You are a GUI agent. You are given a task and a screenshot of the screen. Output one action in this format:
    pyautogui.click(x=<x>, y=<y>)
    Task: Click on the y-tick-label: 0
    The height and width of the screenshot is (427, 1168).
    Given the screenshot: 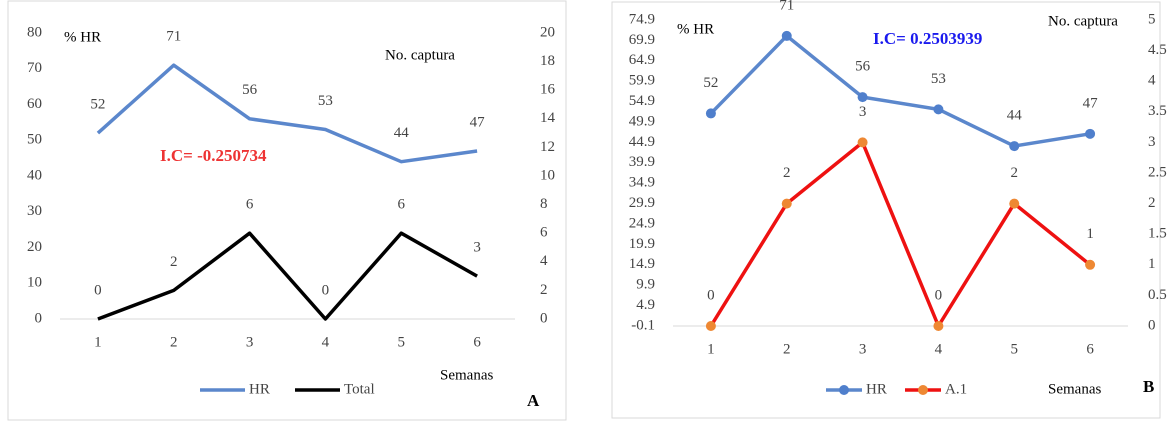 What is the action you would take?
    pyautogui.click(x=39, y=318)
    